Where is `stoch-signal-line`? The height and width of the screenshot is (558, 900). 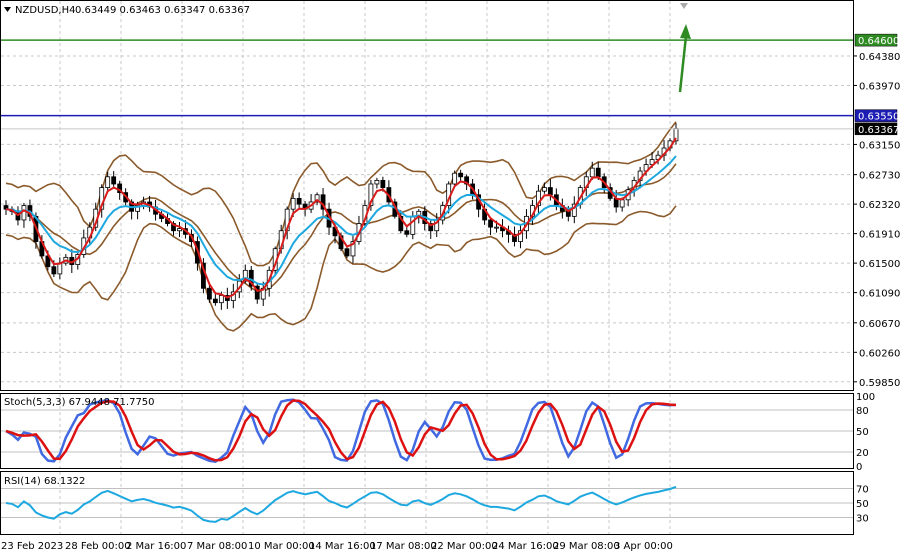
stoch-signal-line is located at coordinates (341, 430).